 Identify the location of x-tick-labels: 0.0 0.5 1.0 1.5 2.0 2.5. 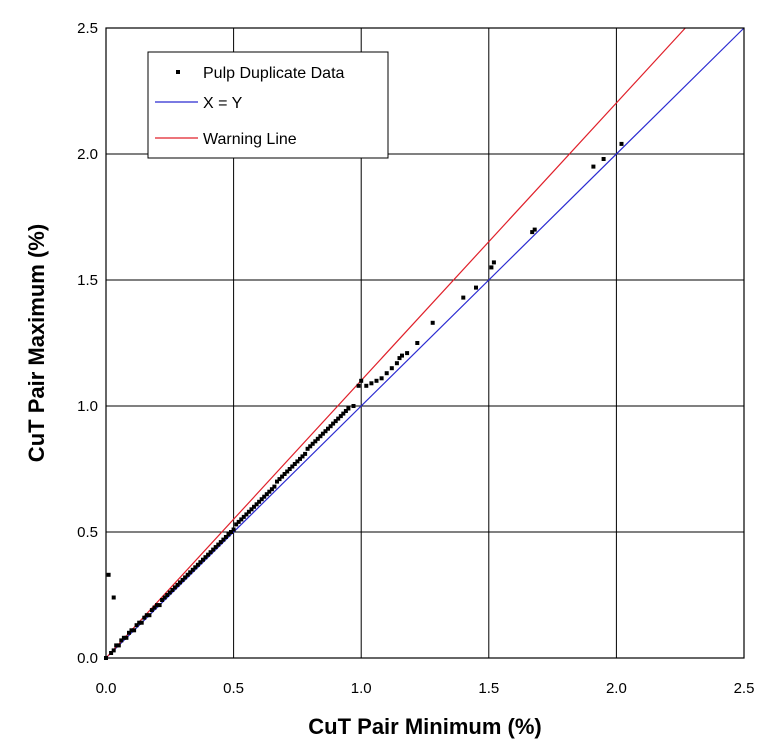
(425, 688).